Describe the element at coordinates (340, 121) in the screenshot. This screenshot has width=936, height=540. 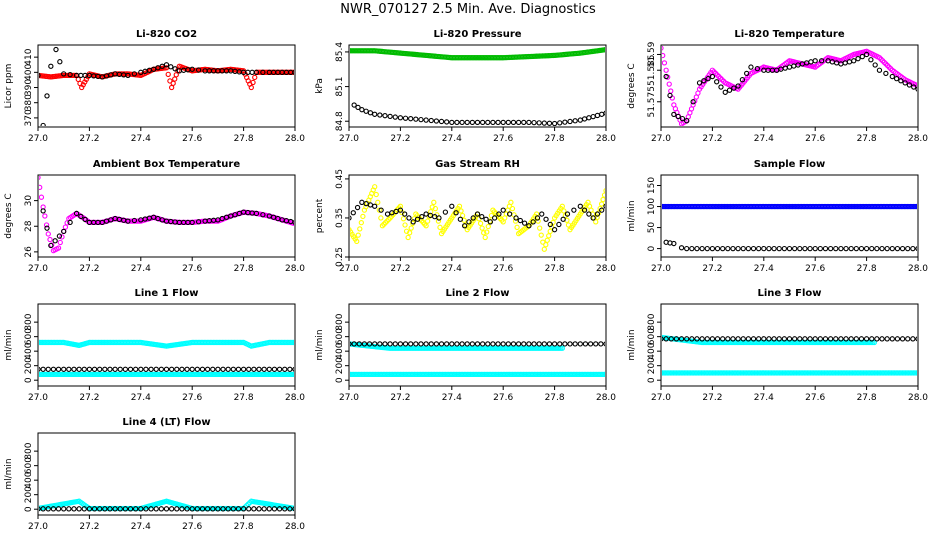
I see `y-tick-label: 84.8` at that location.